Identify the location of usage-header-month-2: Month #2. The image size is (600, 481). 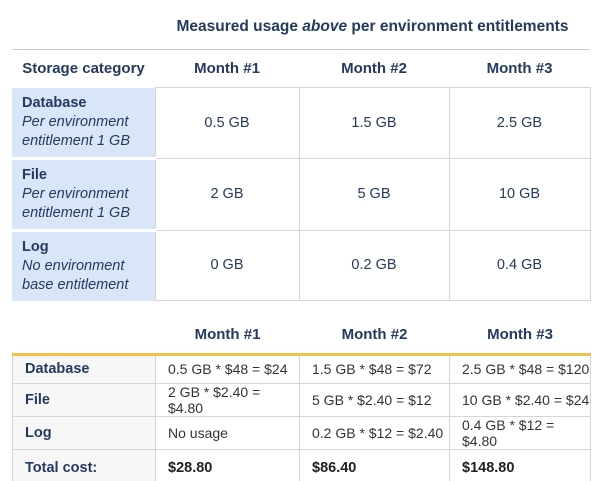
(374, 68).